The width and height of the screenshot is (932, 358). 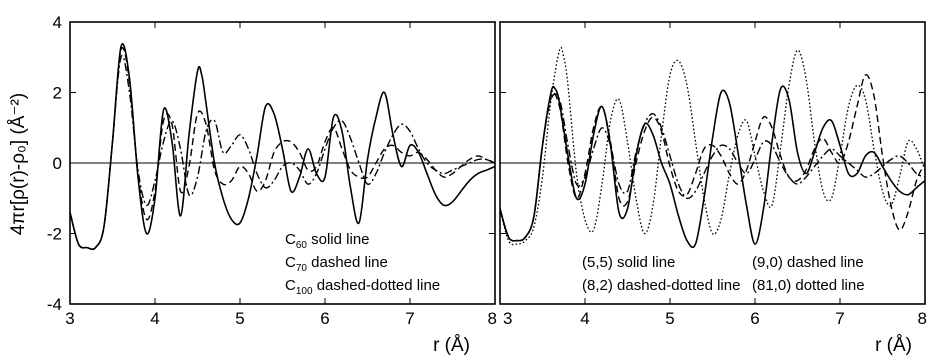 I want to click on y-tick-label: -2, so click(x=54, y=234).